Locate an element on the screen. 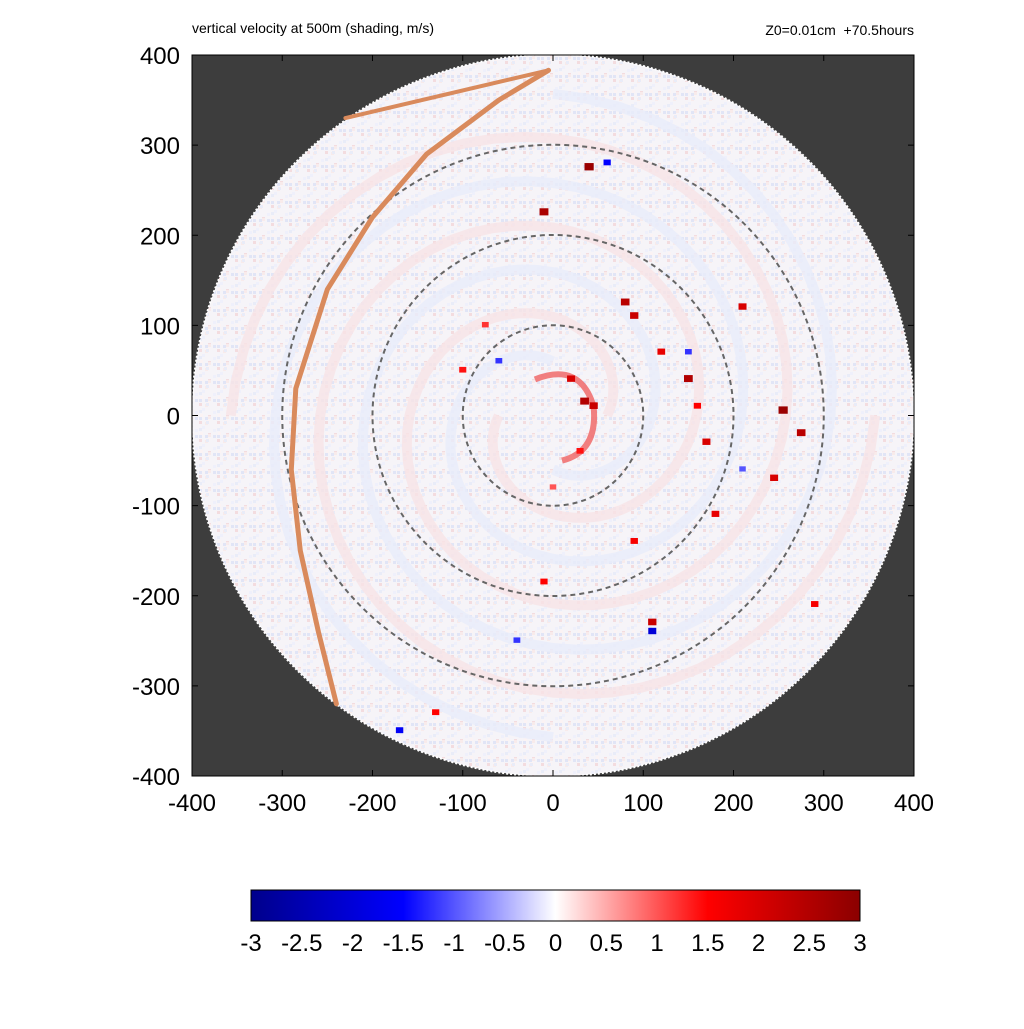 The width and height of the screenshot is (1024, 1029). colorbar: -3 -2.5 -2 -1.5 -1 -0.5 0 0.5 1 1.5 2 2.5 3 is located at coordinates (553, 923).